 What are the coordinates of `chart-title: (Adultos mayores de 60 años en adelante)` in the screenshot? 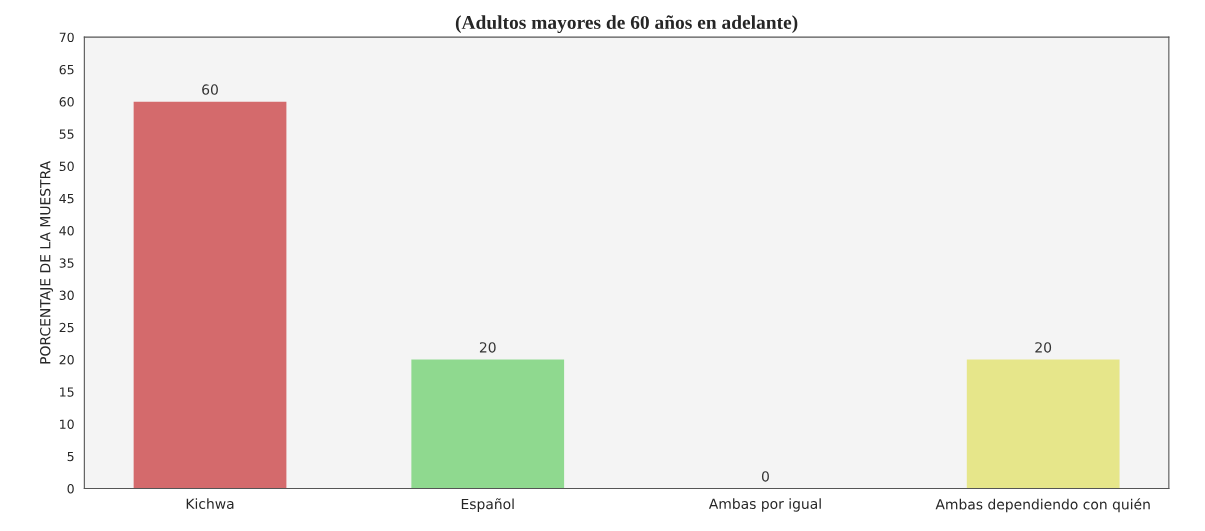 It's located at (626, 24).